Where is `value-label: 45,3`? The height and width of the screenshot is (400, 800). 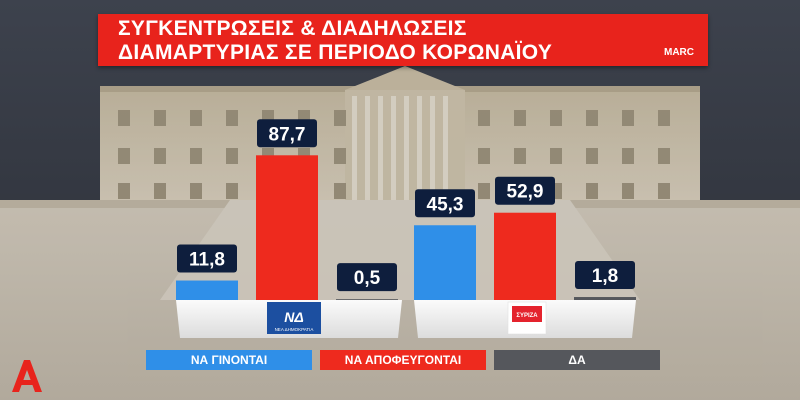
value-label: 45,3 is located at coordinates (445, 204).